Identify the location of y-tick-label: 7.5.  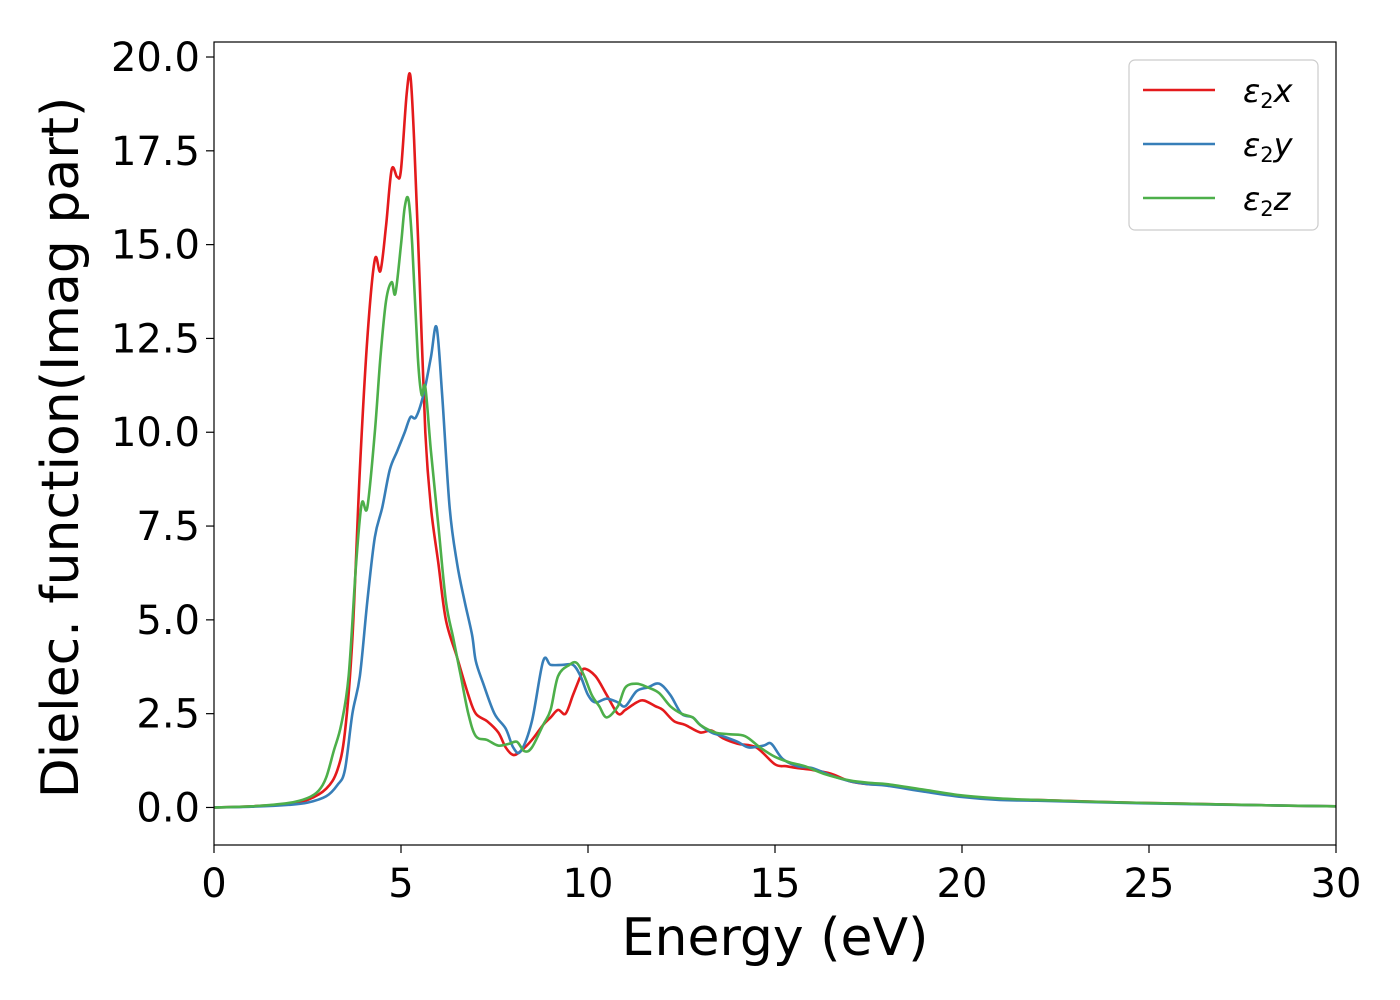
(168, 527).